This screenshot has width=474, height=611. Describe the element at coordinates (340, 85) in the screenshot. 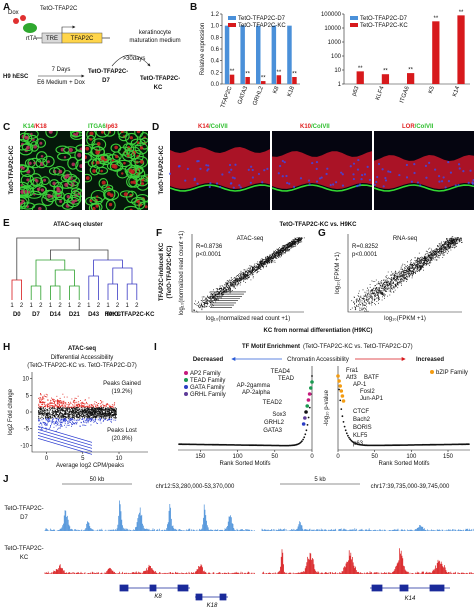

I see `y-tick-label: 1` at that location.